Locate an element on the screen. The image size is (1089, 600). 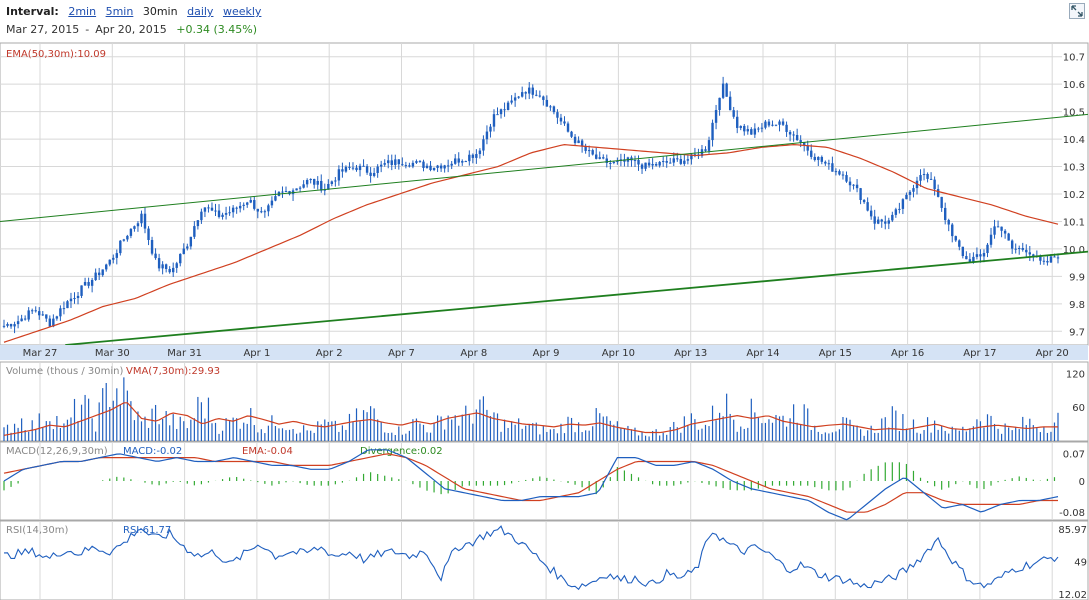
ema-legend: EMA(50,30m):10.09 is located at coordinates (56, 54).